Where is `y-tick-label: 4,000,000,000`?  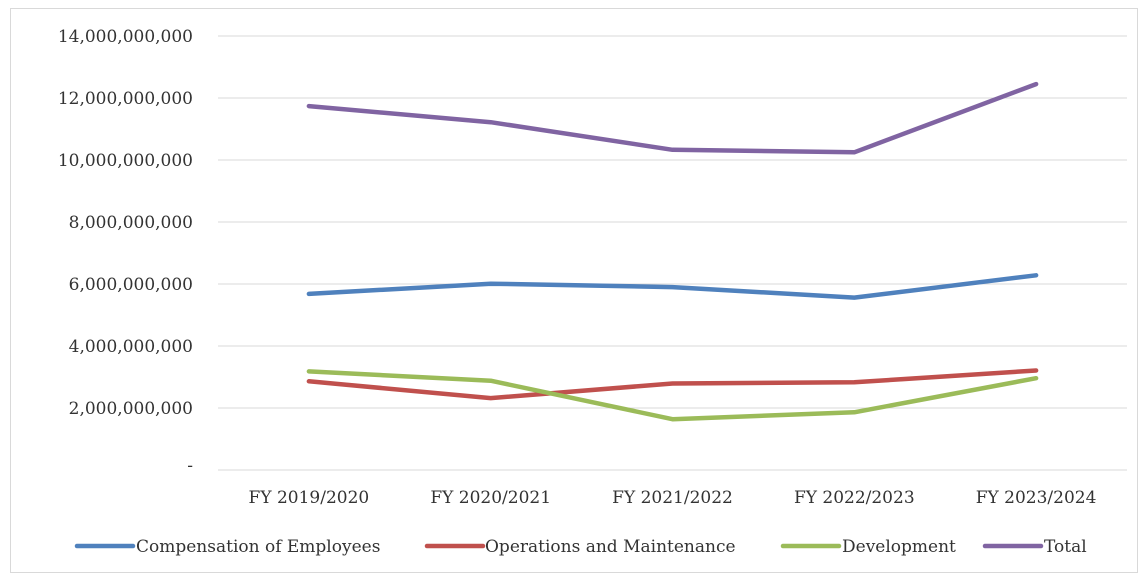
y-tick-label: 4,000,000,000 is located at coordinates (131, 347).